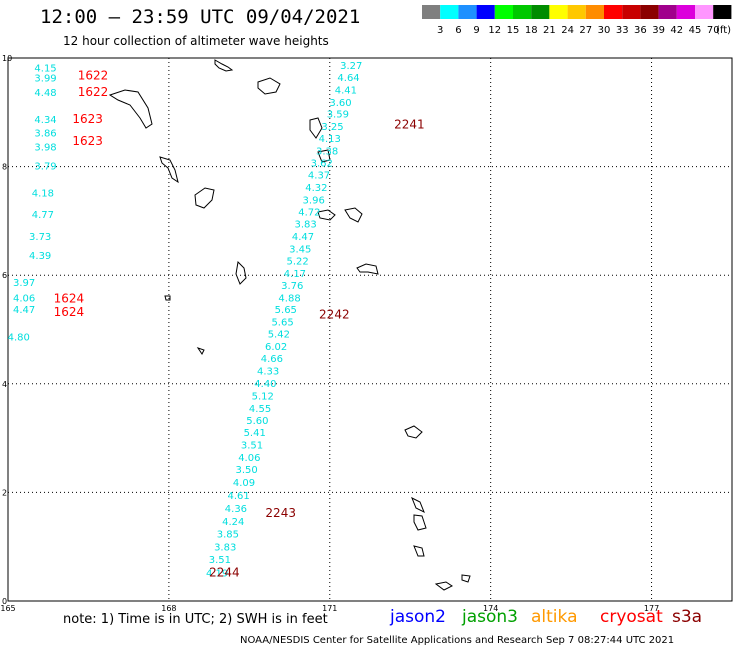  What do you see at coordinates (263, 397) in the screenshot?
I see `swh-value: 5.12` at bounding box center [263, 397].